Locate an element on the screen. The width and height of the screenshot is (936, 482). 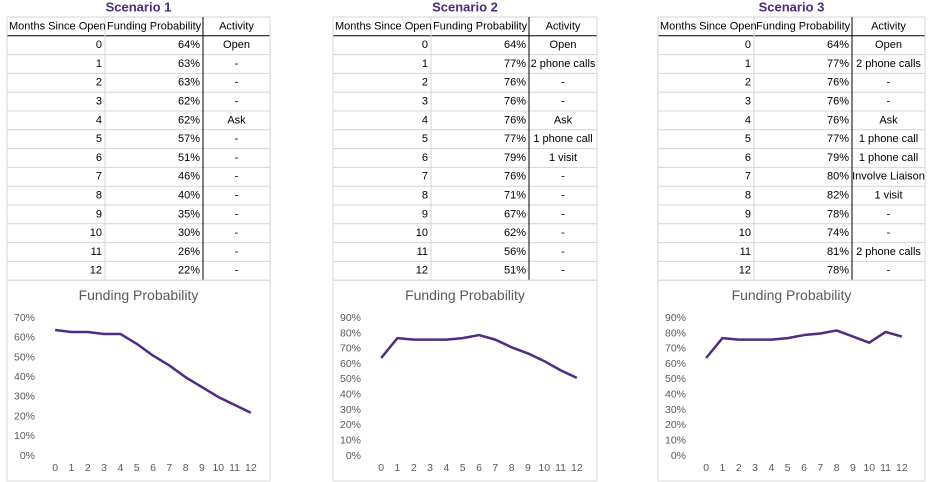
table-cell: 5 is located at coordinates (99, 139).